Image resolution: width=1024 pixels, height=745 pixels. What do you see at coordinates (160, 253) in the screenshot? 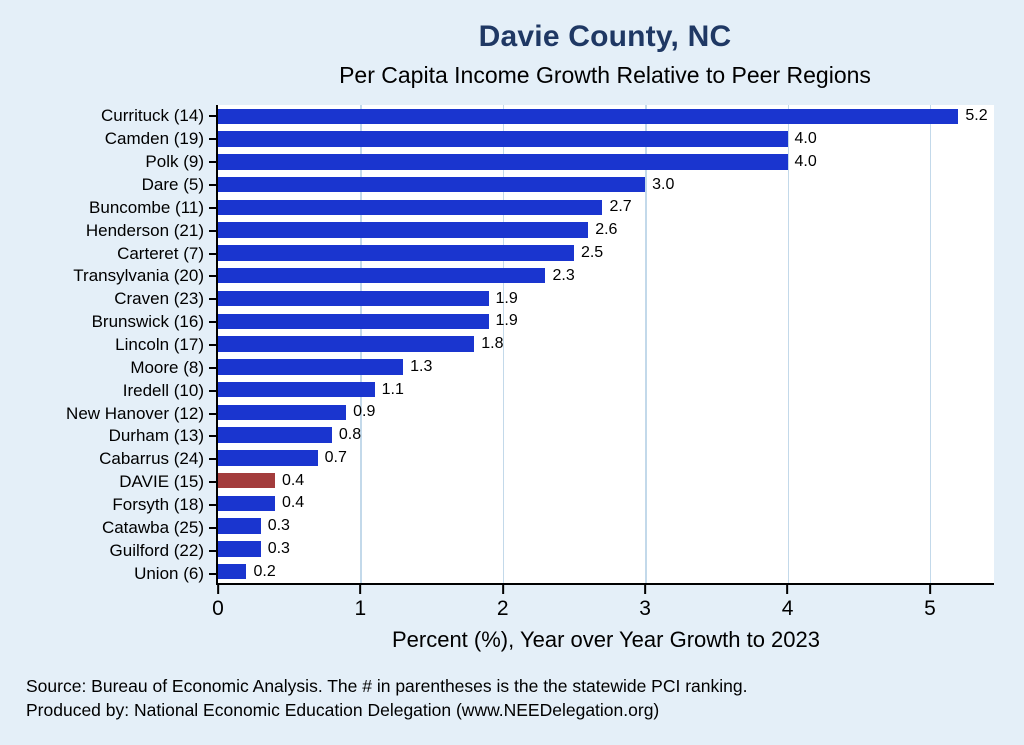
I see `category-label: Carteret (7)` at bounding box center [160, 253].